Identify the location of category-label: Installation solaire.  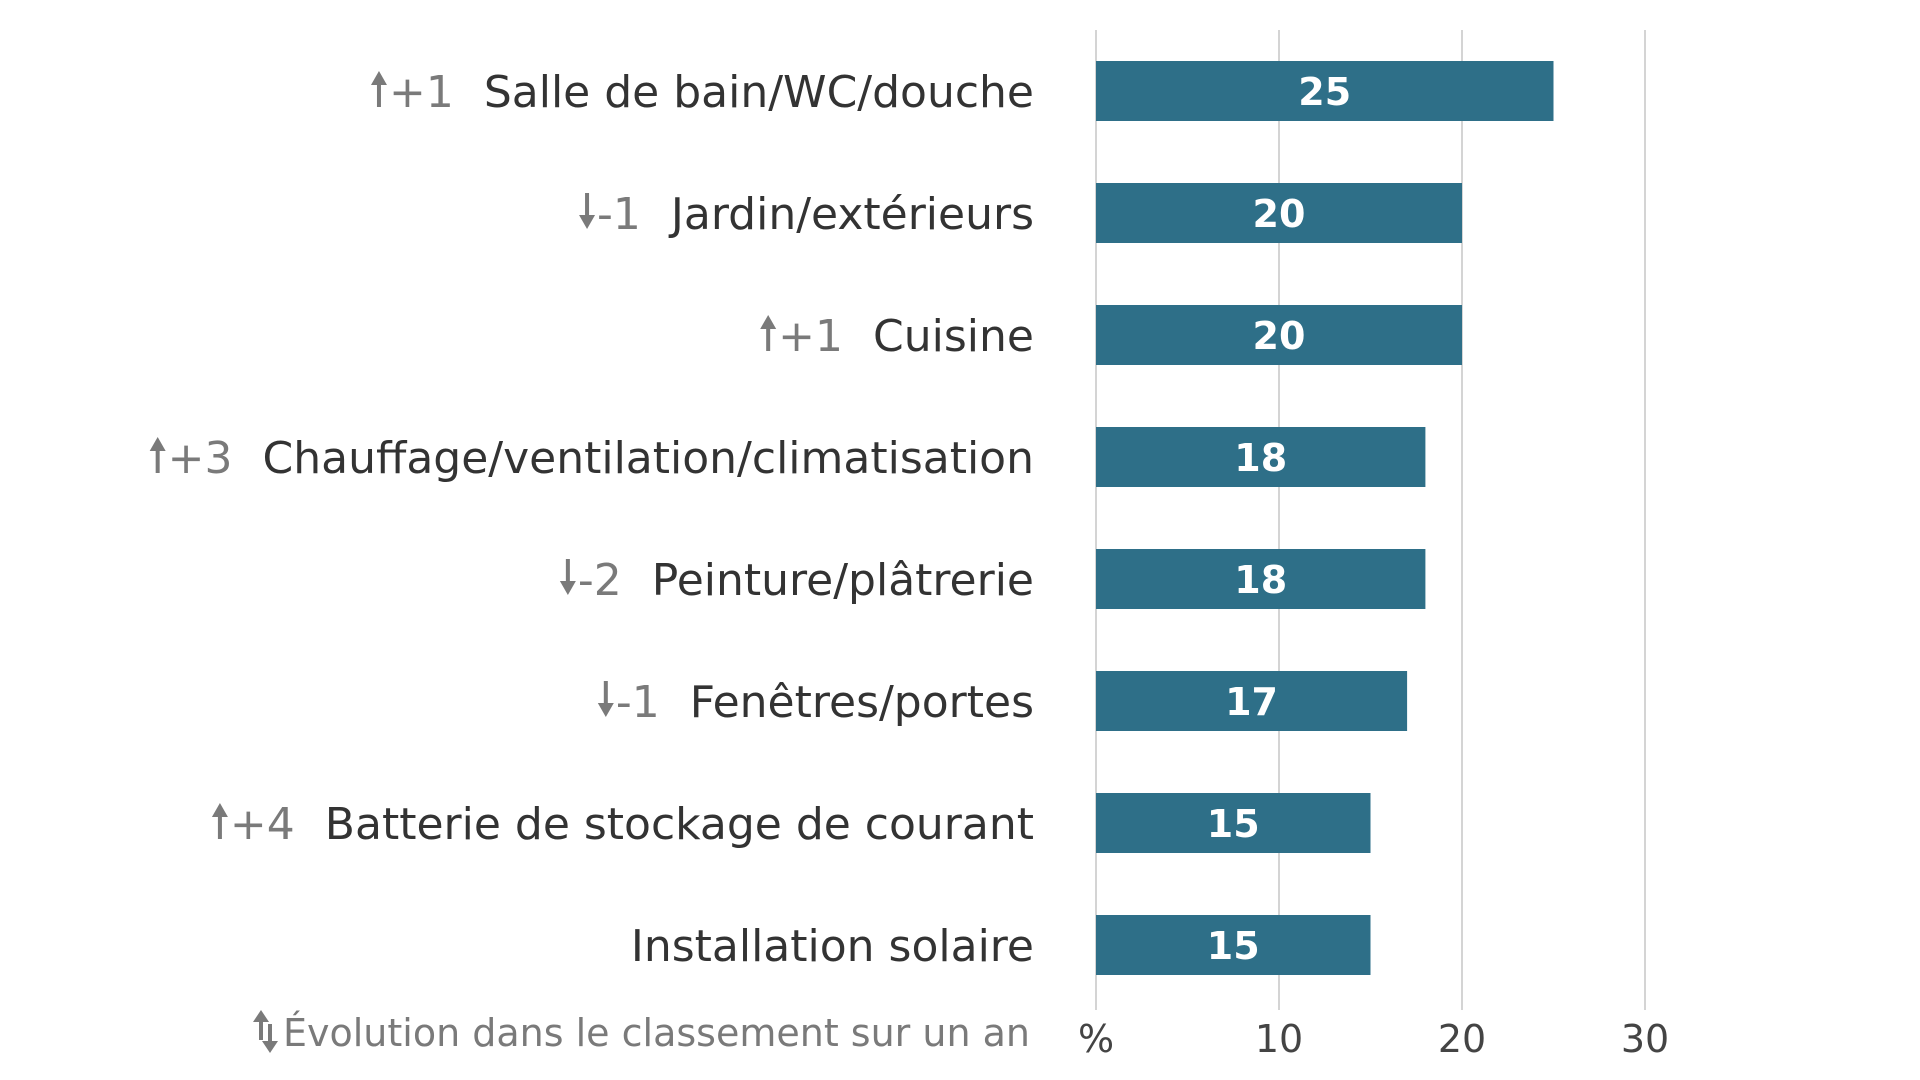
(832, 946).